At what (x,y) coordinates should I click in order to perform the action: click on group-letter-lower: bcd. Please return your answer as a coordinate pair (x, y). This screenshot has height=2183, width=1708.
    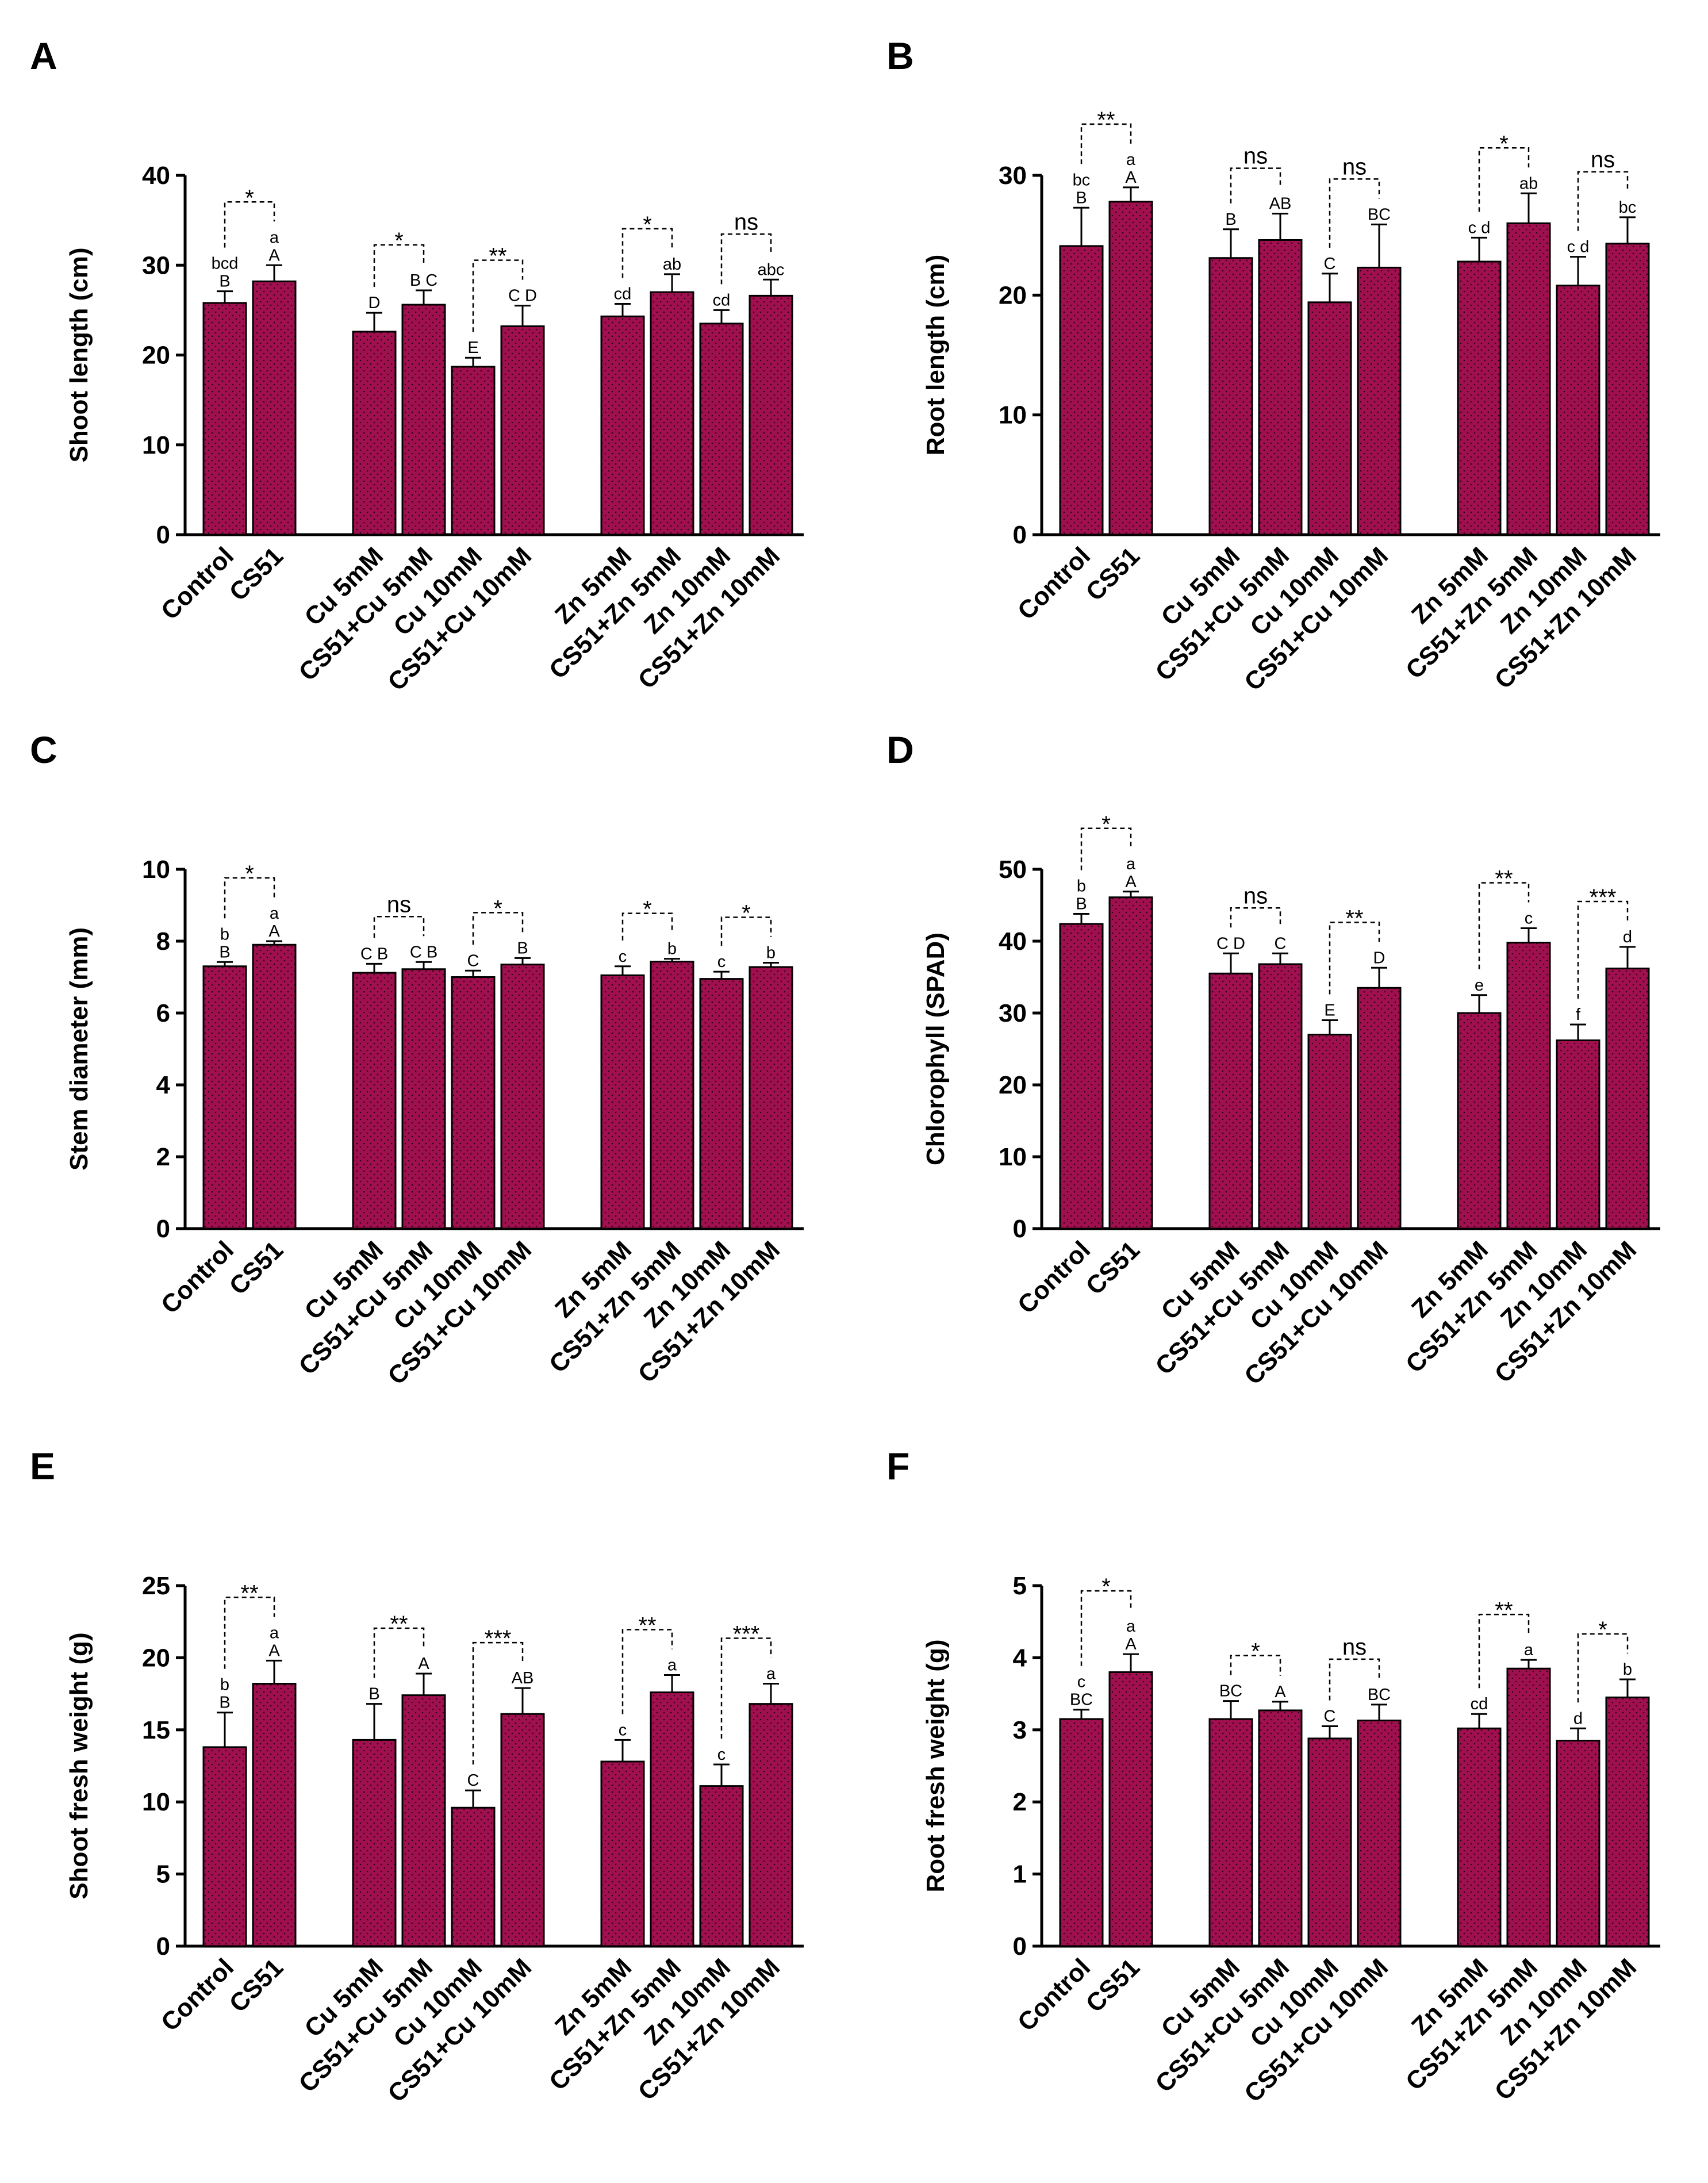
    Looking at the image, I should click on (225, 264).